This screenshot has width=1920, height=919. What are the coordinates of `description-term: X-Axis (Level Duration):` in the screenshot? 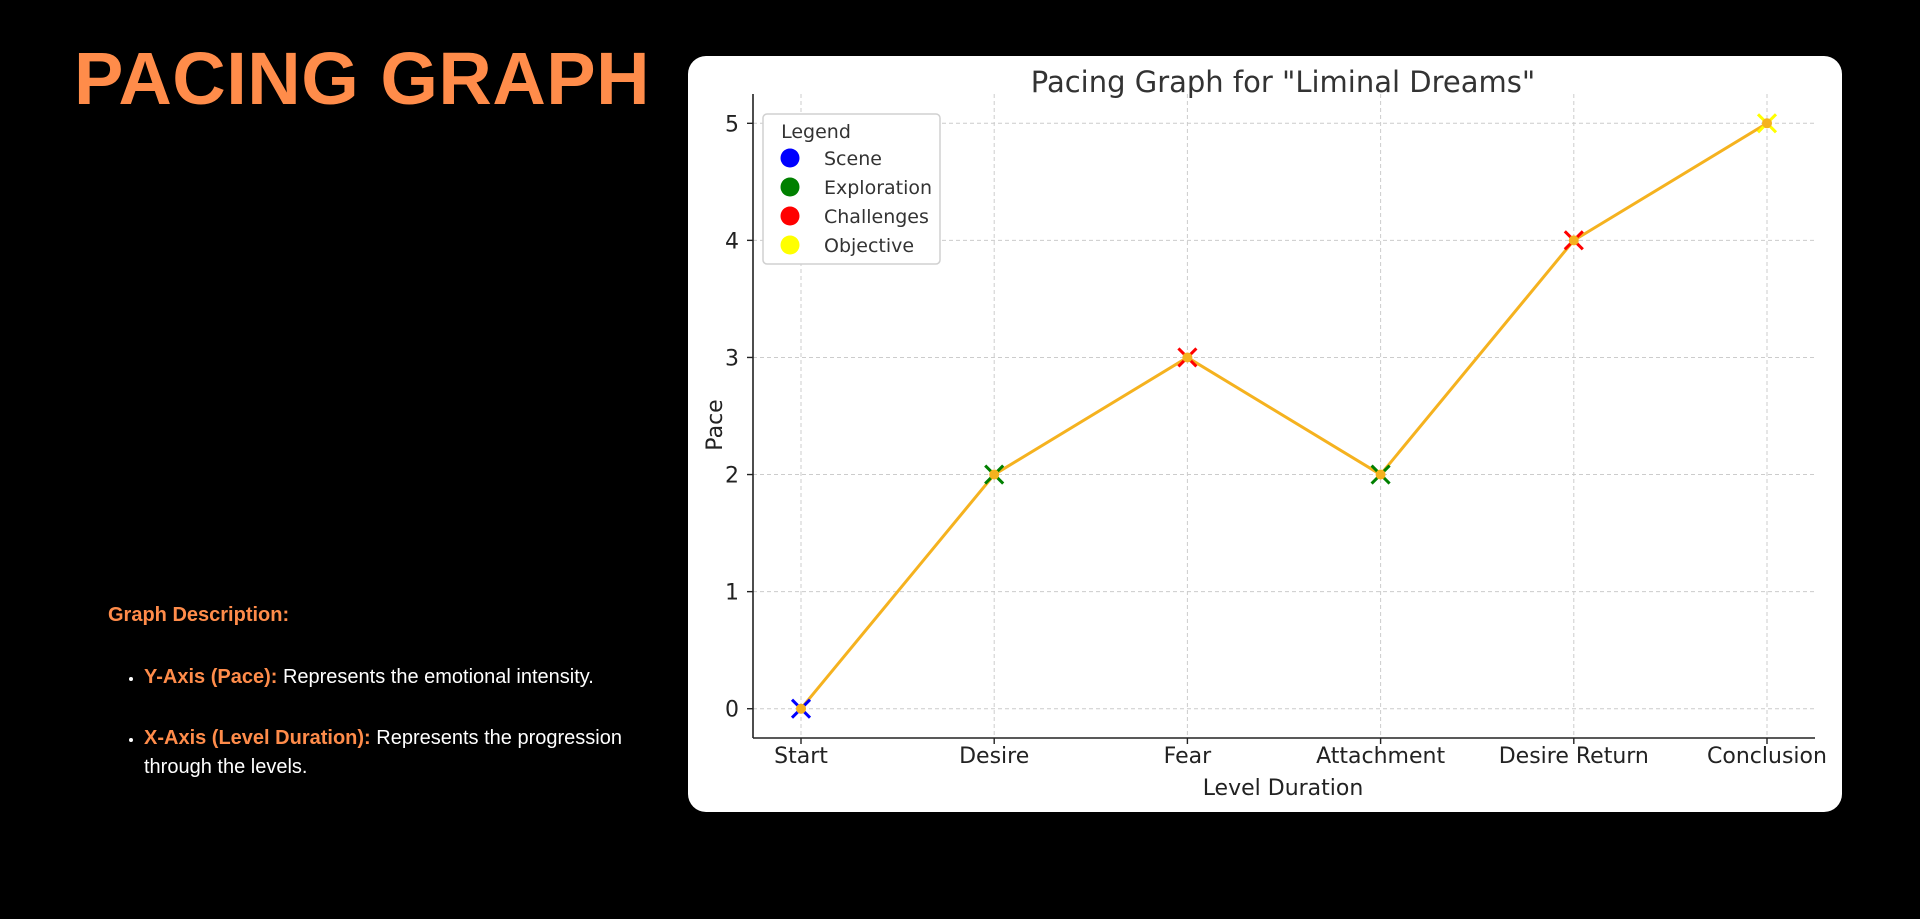 It's located at (257, 738).